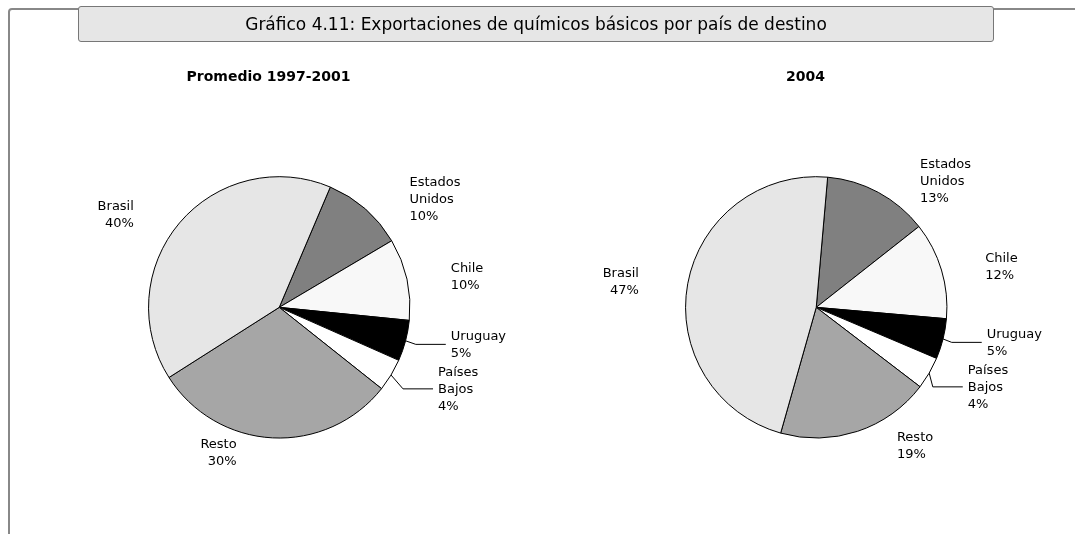 The image size is (1075, 534). Describe the element at coordinates (934, 197) in the screenshot. I see `data-label: 13%` at that location.